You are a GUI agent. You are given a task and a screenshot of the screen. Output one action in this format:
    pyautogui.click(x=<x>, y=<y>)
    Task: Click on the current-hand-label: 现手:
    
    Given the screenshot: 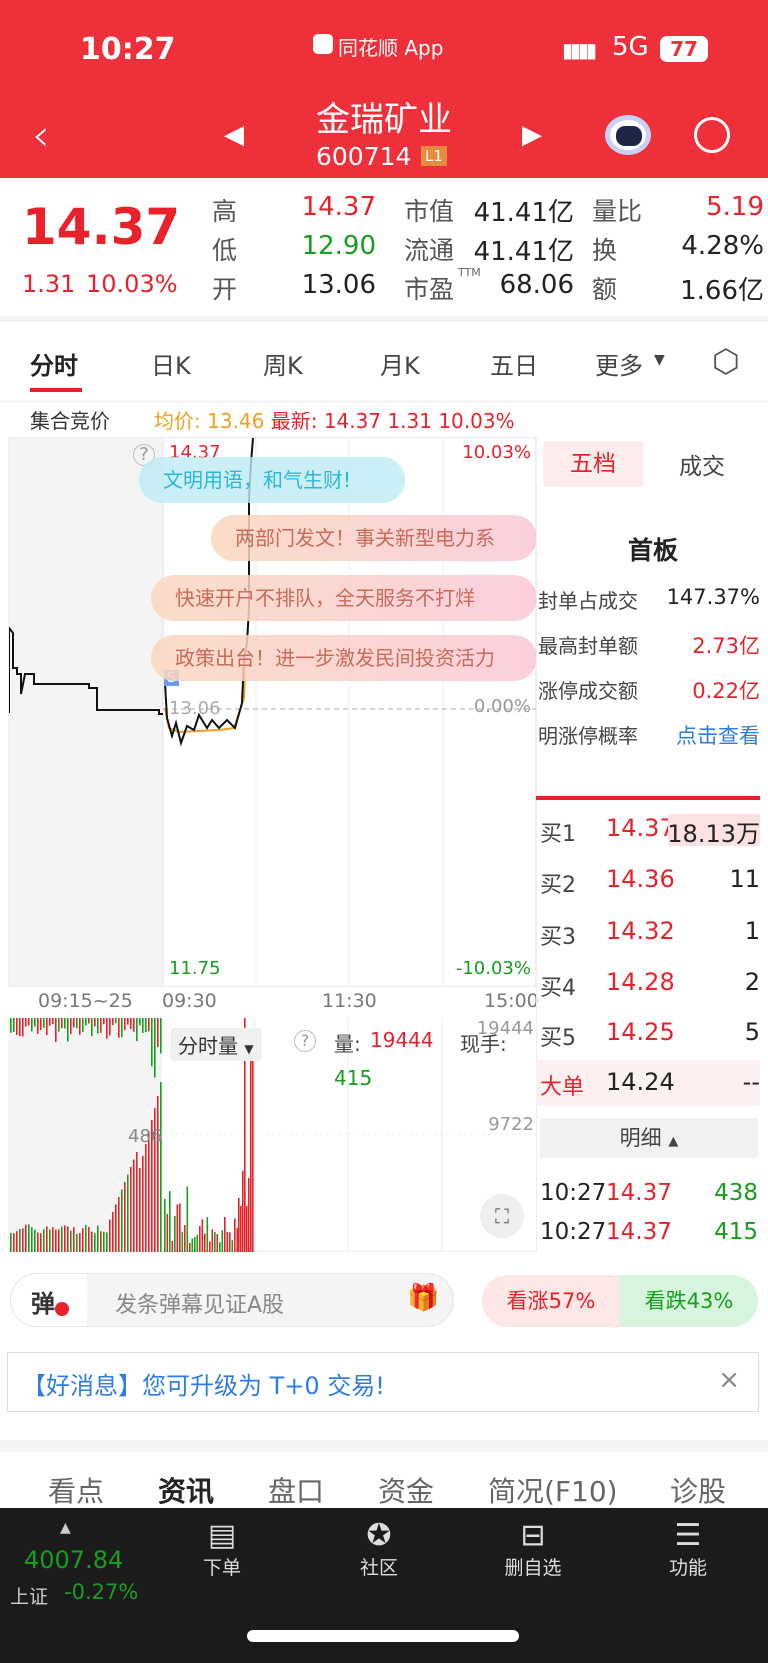 What is the action you would take?
    pyautogui.click(x=483, y=1044)
    